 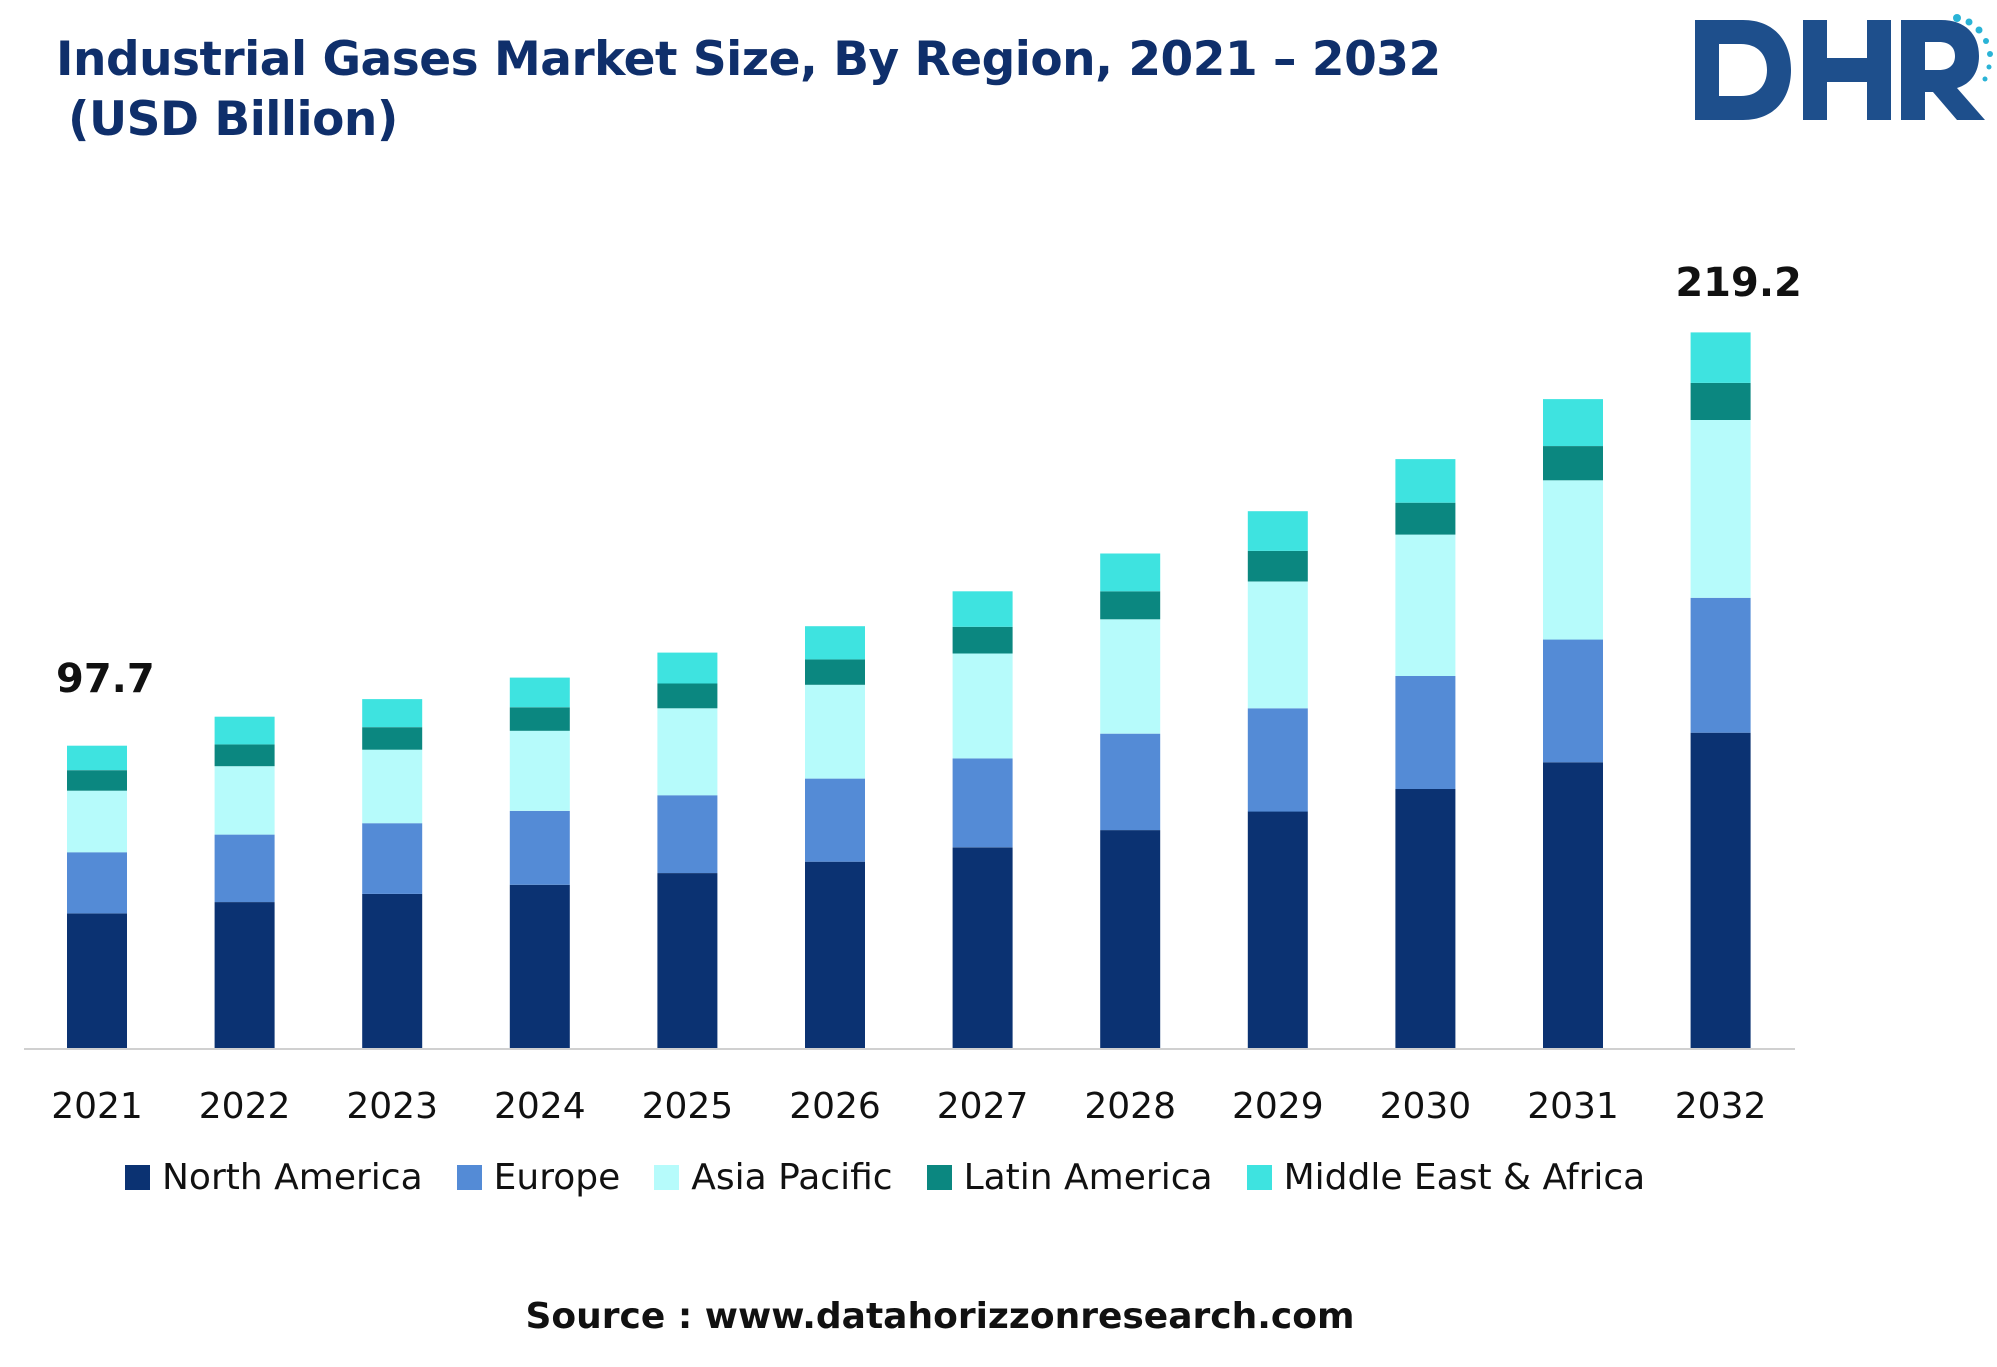 I want to click on bar-stack-2022, so click(x=244, y=882).